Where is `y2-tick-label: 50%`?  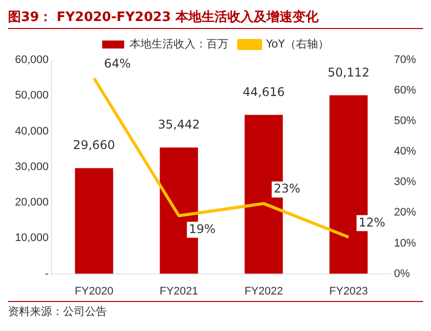
y2-tick-label: 50% is located at coordinates (405, 121).